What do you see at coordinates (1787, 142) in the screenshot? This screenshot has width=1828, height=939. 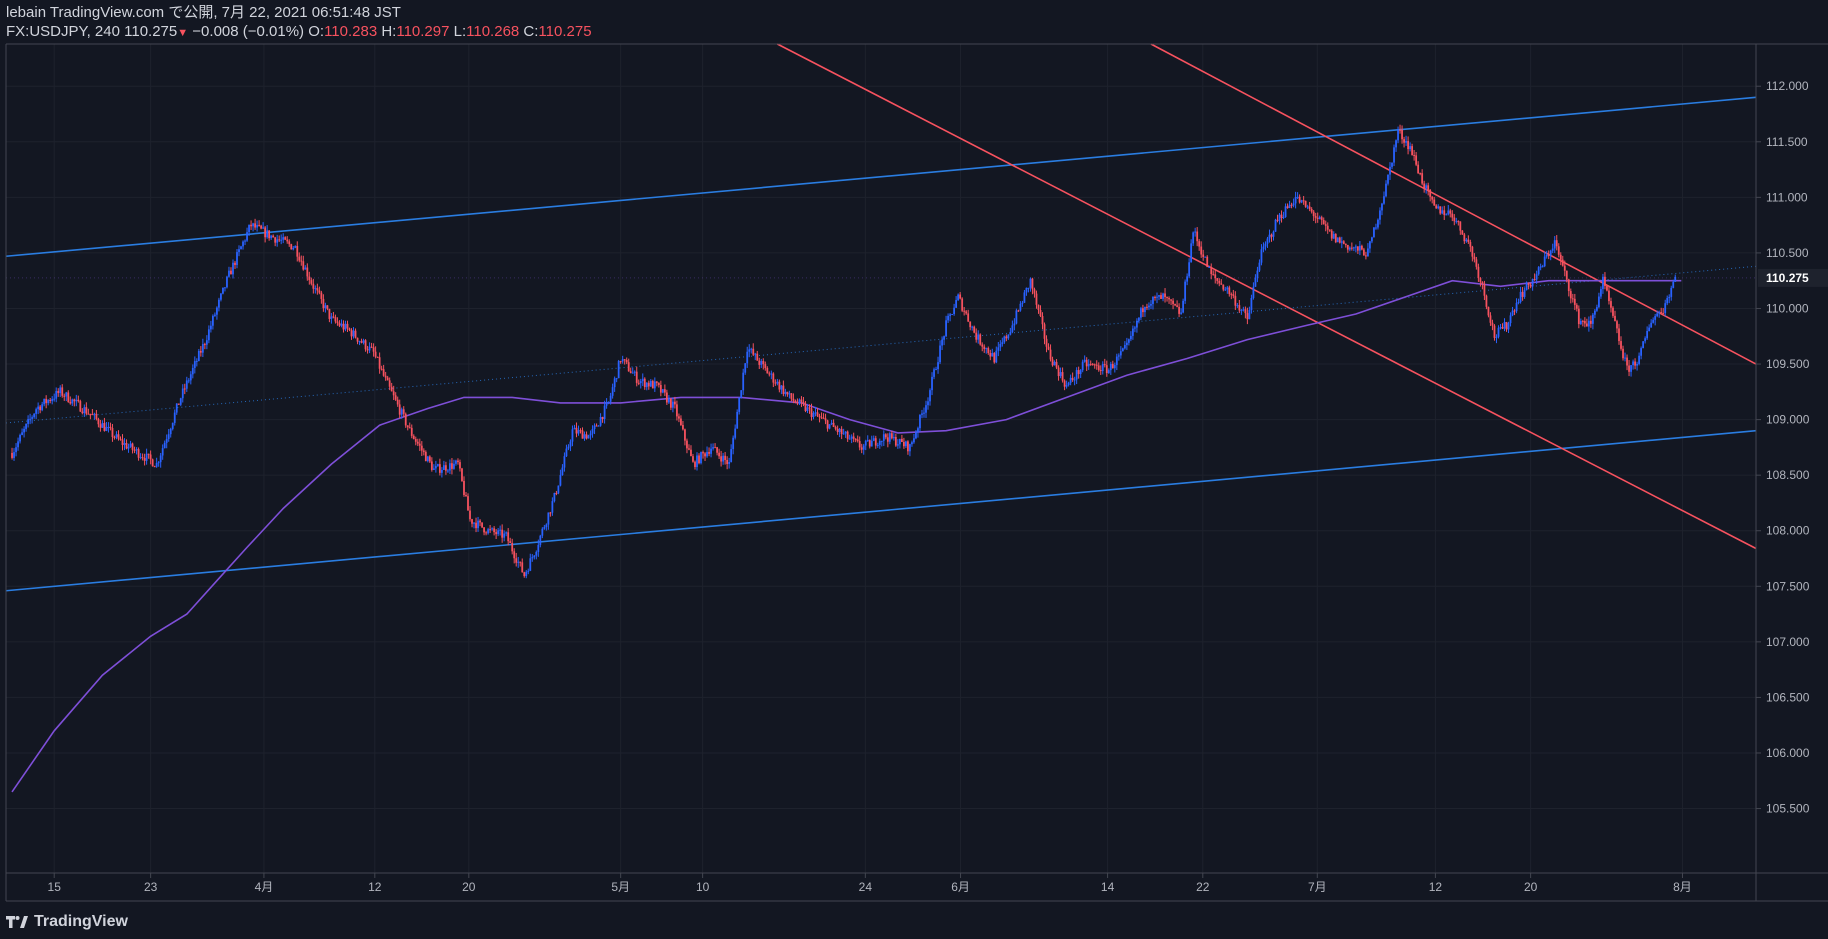 I see `y-tick-label: 111.500` at bounding box center [1787, 142].